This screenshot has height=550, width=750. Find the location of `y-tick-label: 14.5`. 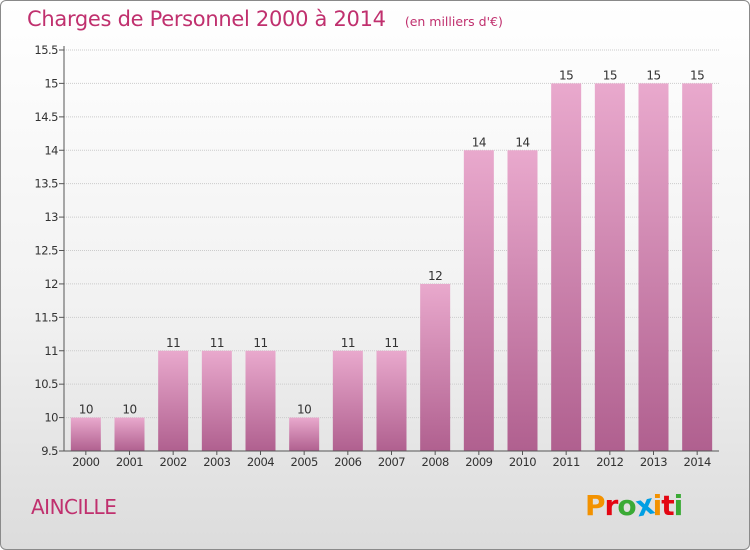

y-tick-label: 14.5 is located at coordinates (46, 117).